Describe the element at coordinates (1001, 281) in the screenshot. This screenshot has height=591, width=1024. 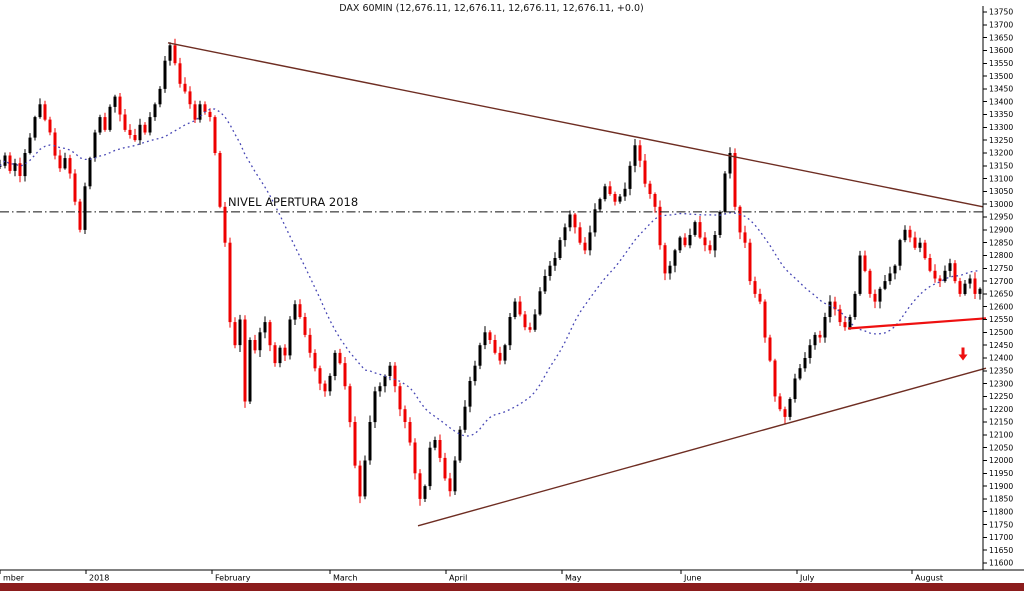
I see `svg-text: 12700` at that location.